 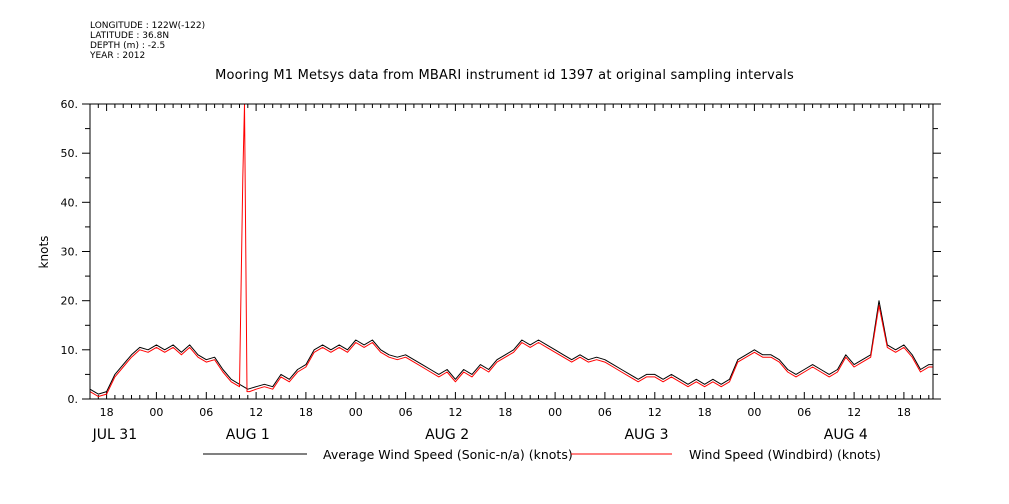 I want to click on y-tick-label: 60., so click(x=70, y=104).